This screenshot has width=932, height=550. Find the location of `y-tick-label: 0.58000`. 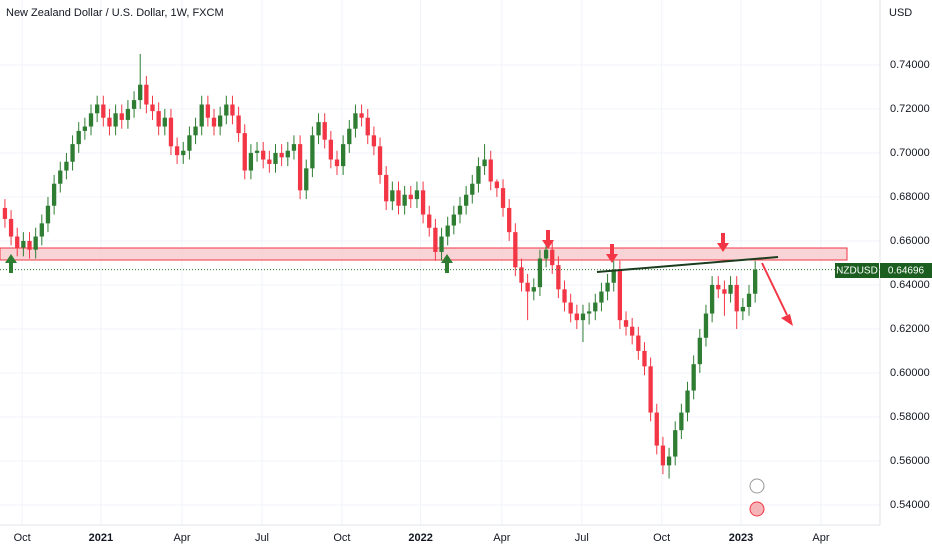

y-tick-label: 0.58000 is located at coordinates (910, 417).